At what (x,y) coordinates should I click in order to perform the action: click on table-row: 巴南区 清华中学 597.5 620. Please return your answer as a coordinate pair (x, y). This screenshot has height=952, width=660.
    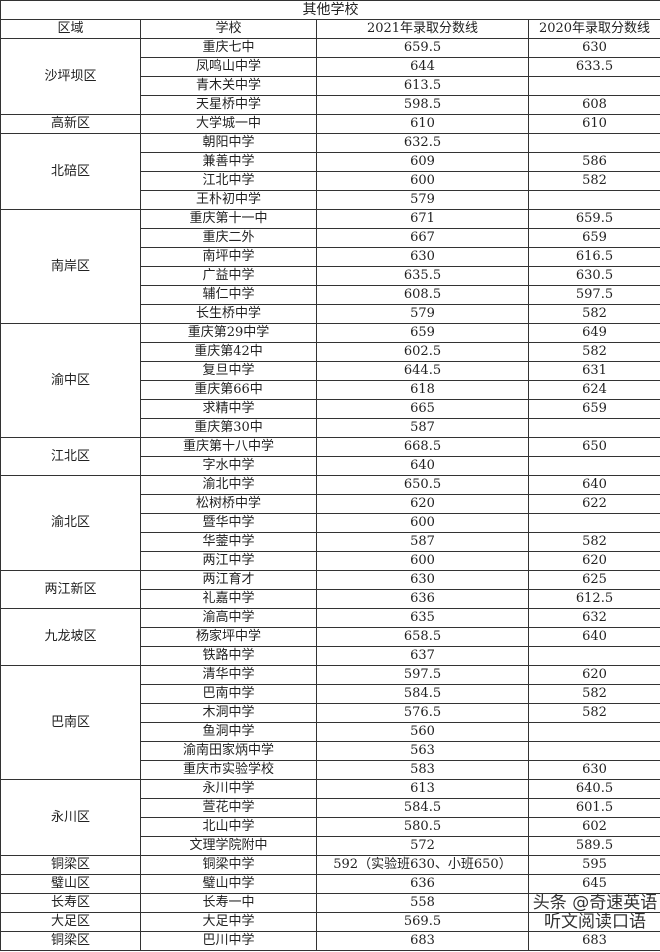
    Looking at the image, I should click on (330, 722).